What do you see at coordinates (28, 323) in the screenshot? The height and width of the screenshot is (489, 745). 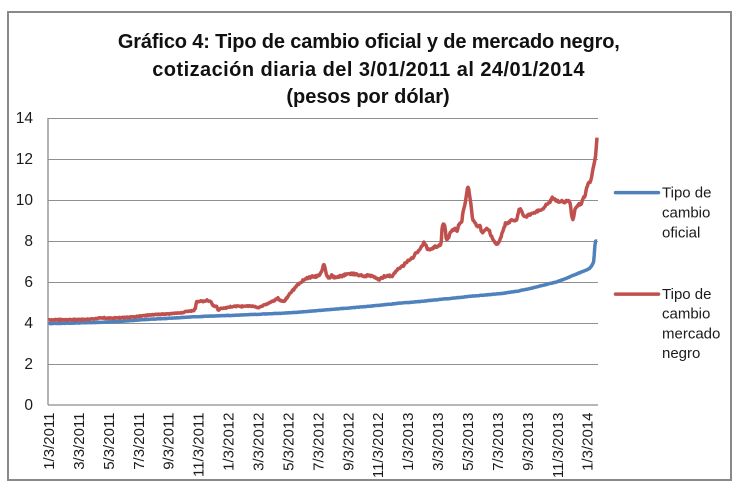 I see `svg-text: 4` at bounding box center [28, 323].